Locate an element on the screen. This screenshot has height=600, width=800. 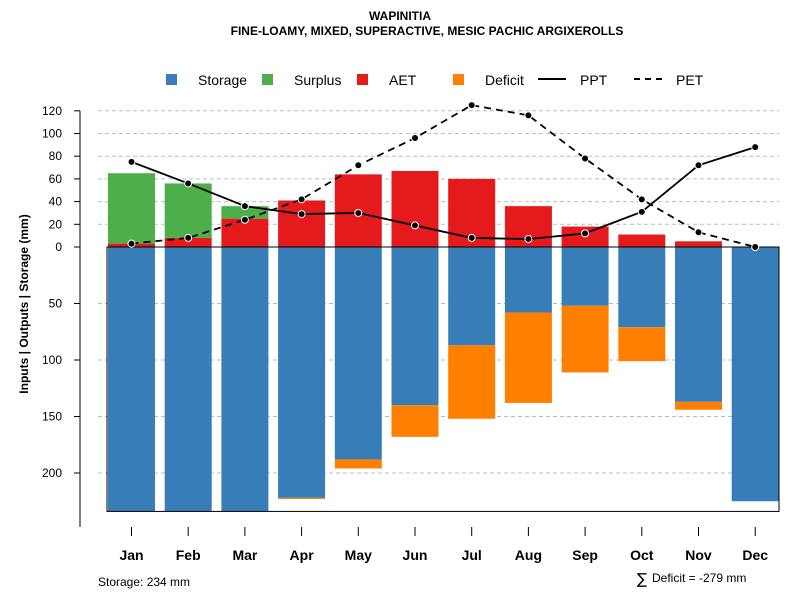
y-tick-label-upper-0: 0 is located at coordinates (58, 247).